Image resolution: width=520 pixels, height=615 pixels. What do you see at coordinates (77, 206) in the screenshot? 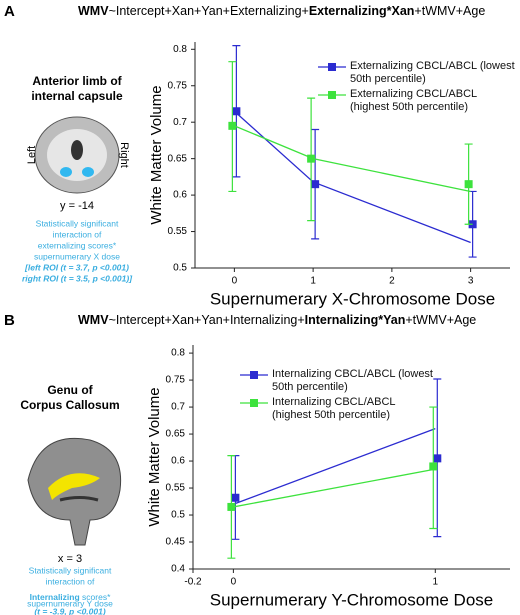
I see `slice-label: y = -14` at bounding box center [77, 206].